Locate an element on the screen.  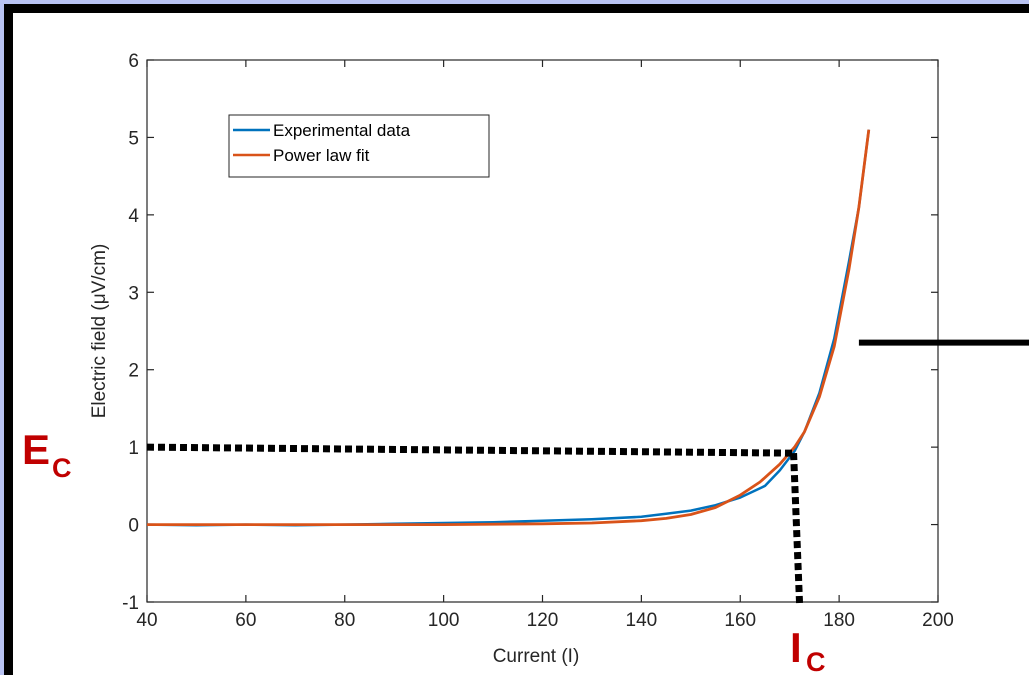
legend-label-fit: Power law fit is located at coordinates (321, 155).